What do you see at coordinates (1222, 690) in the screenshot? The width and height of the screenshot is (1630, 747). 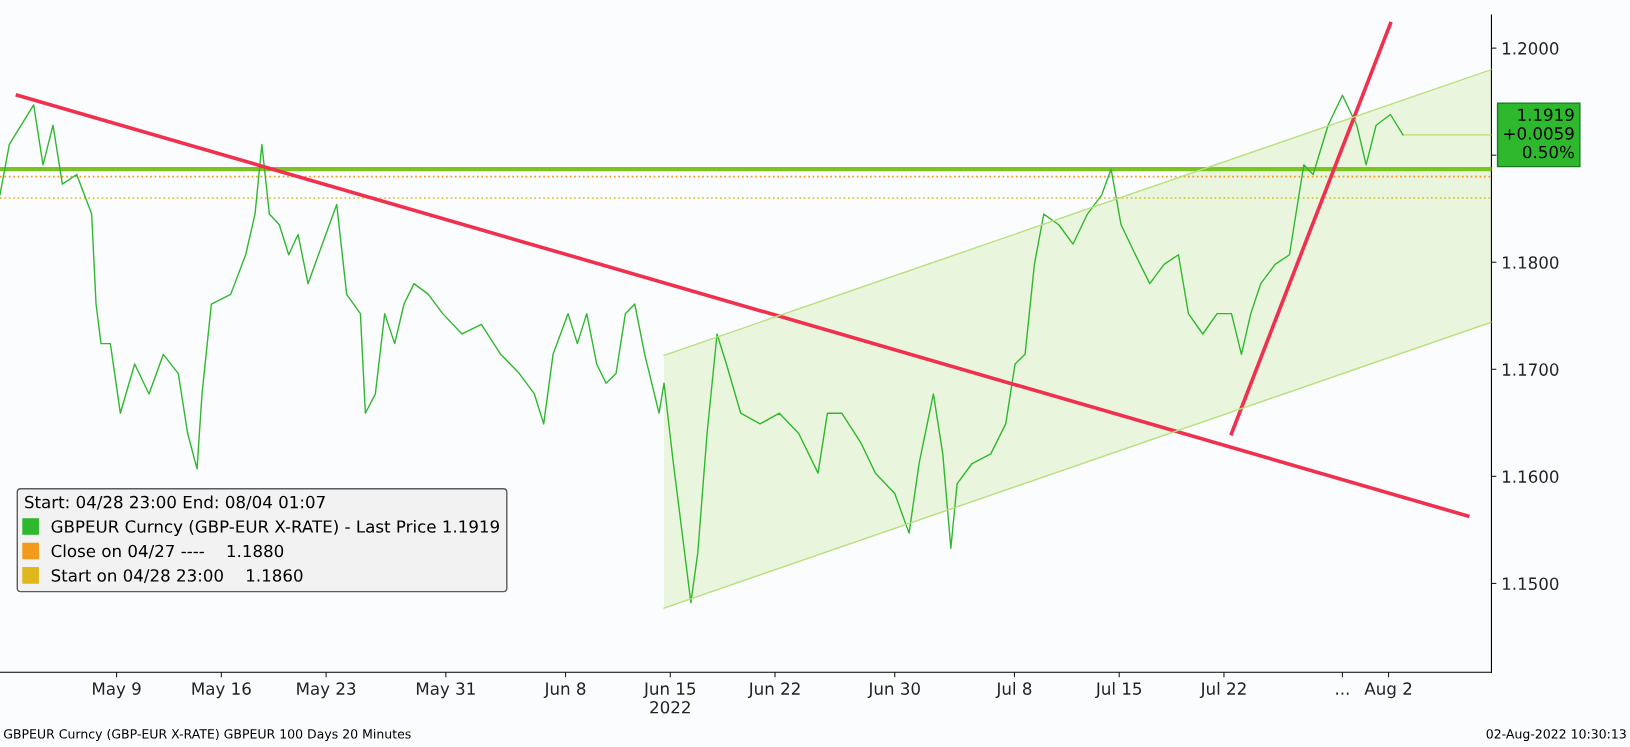 I see `x-tick-label: Jul 22` at bounding box center [1222, 690].